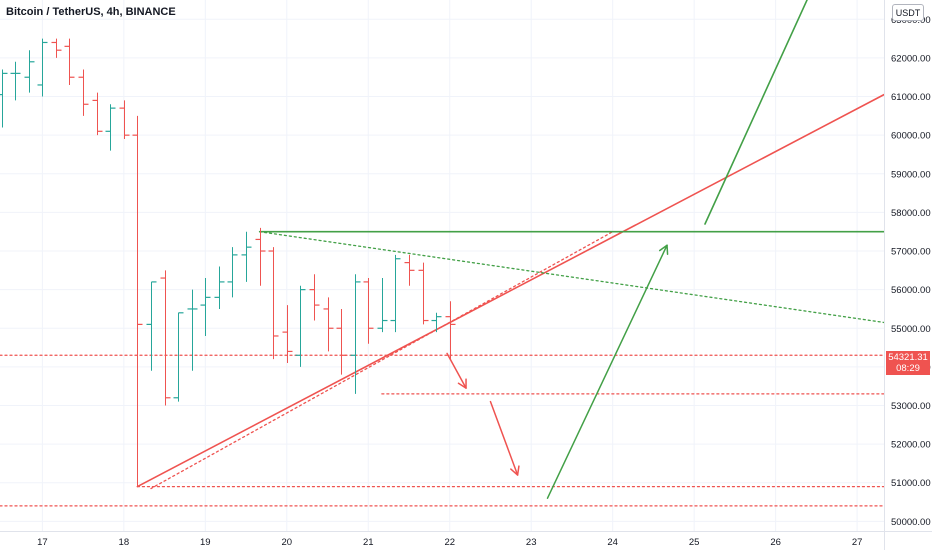  I want to click on price-tick-label: 51000.00, so click(911, 483).